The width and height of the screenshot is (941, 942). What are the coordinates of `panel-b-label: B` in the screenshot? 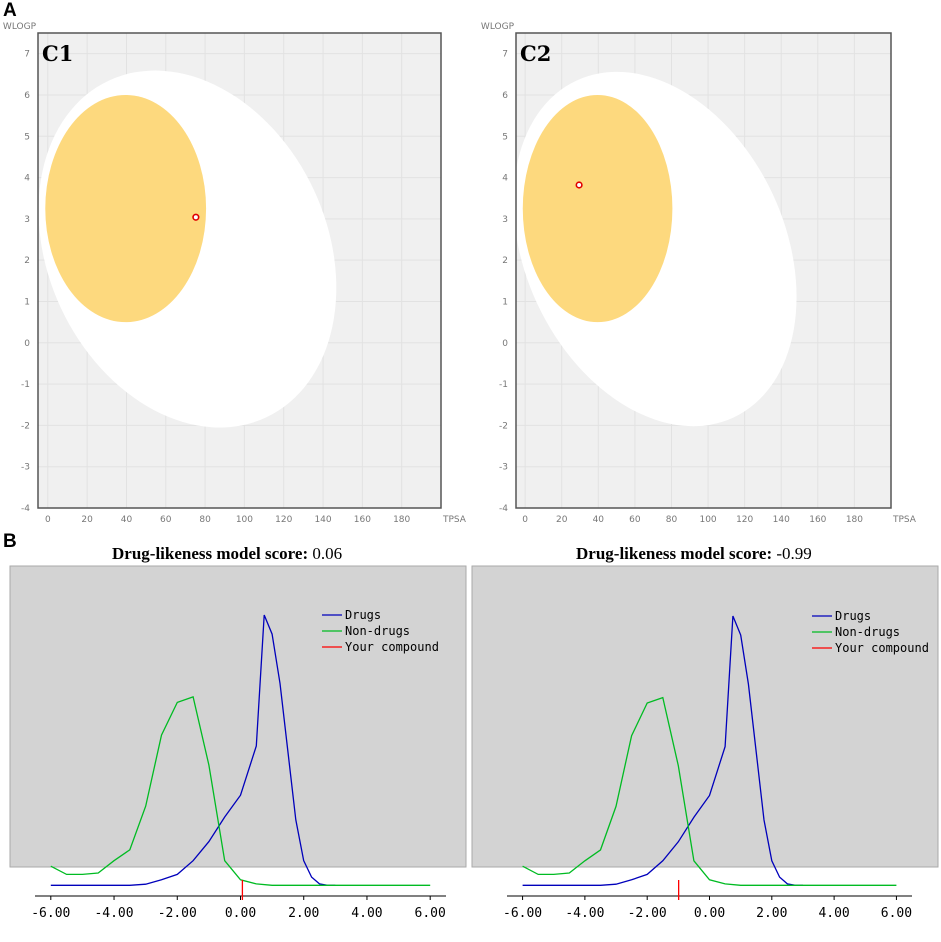 It's located at (10, 541).